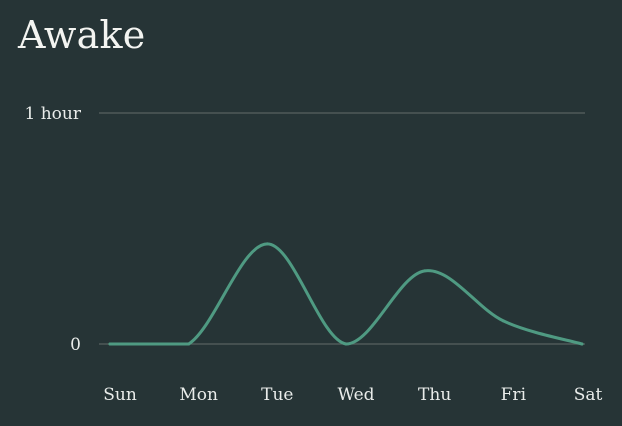 This screenshot has width=622, height=426. I want to click on x-tick-label-wed: Wed, so click(355, 395).